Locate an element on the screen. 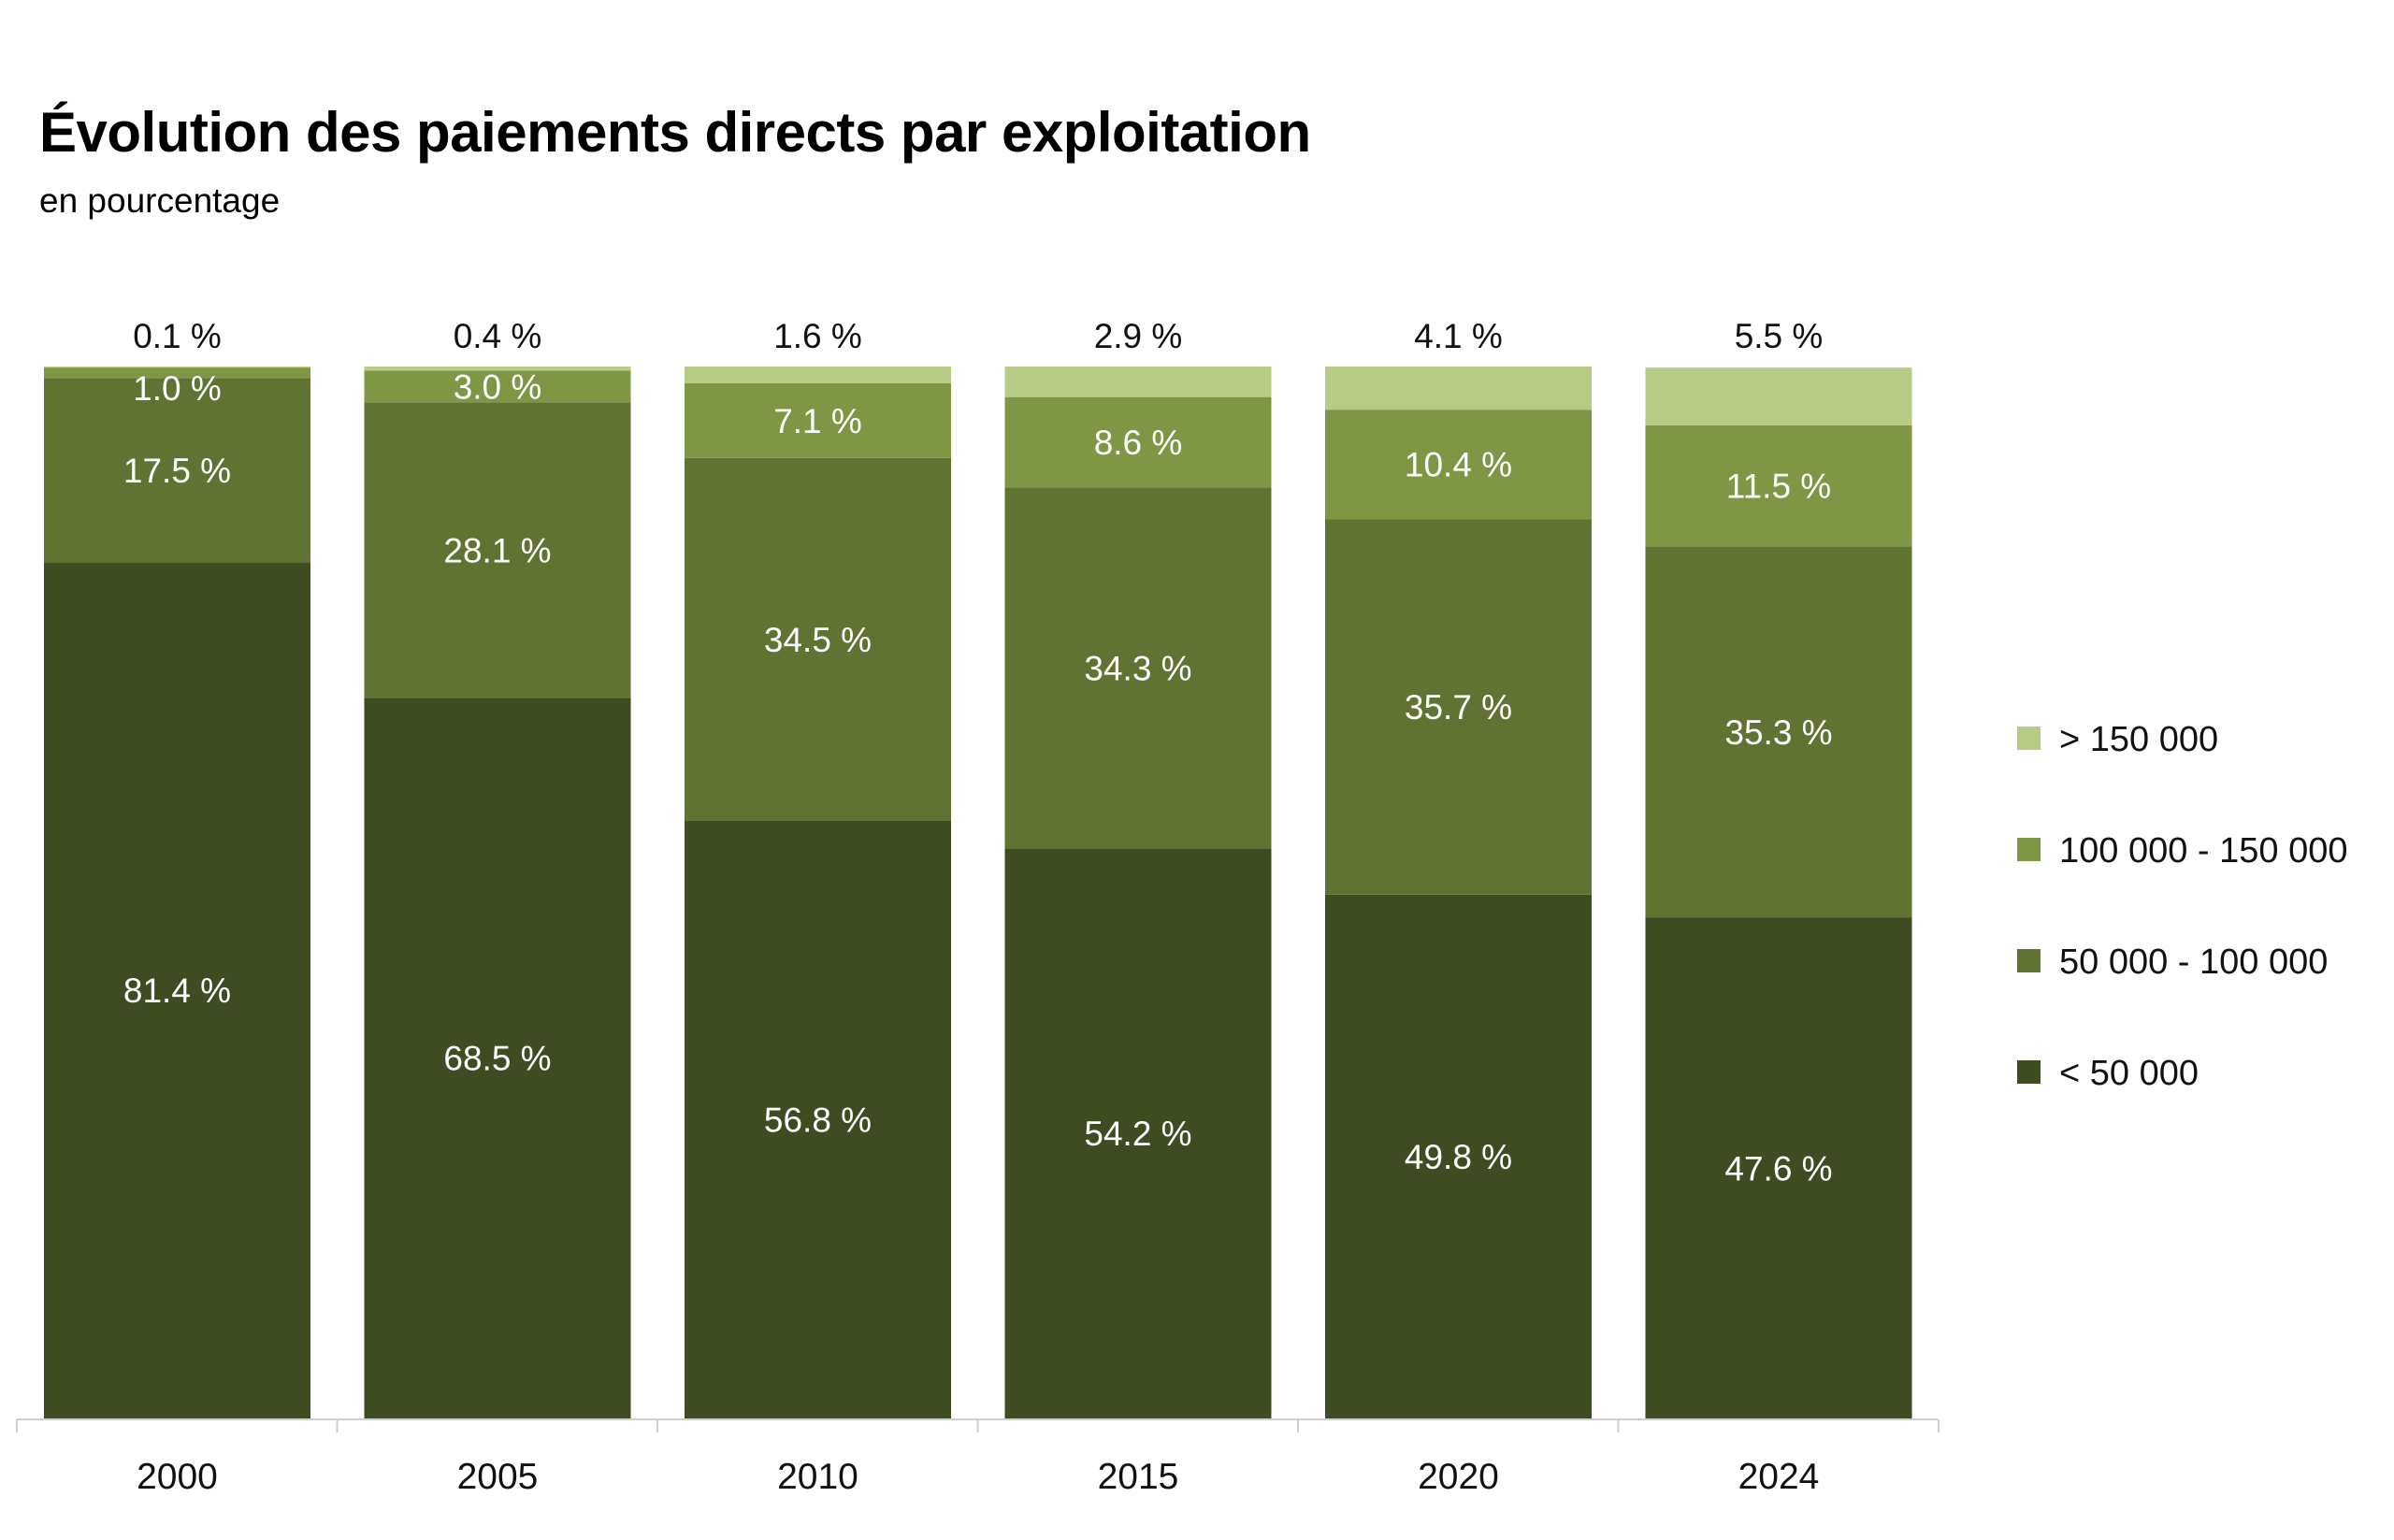  data-label-2015-50-000: 54.2 % is located at coordinates (1137, 1134).